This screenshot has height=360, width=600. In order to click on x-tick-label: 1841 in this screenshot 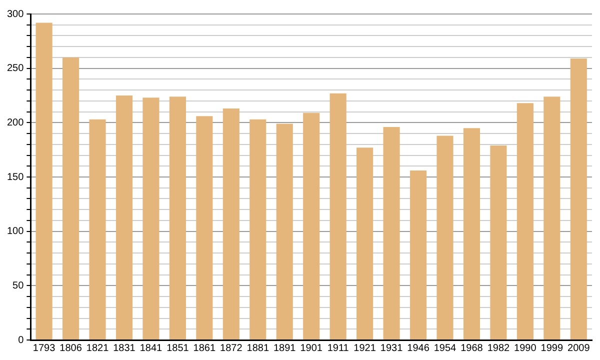, I will do `click(151, 348)`.